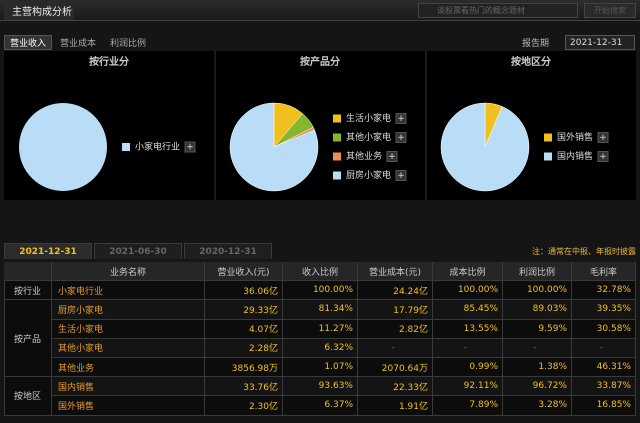  Describe the element at coordinates (320, 329) in the screenshot. I see `table-cell: 11.27%` at that location.